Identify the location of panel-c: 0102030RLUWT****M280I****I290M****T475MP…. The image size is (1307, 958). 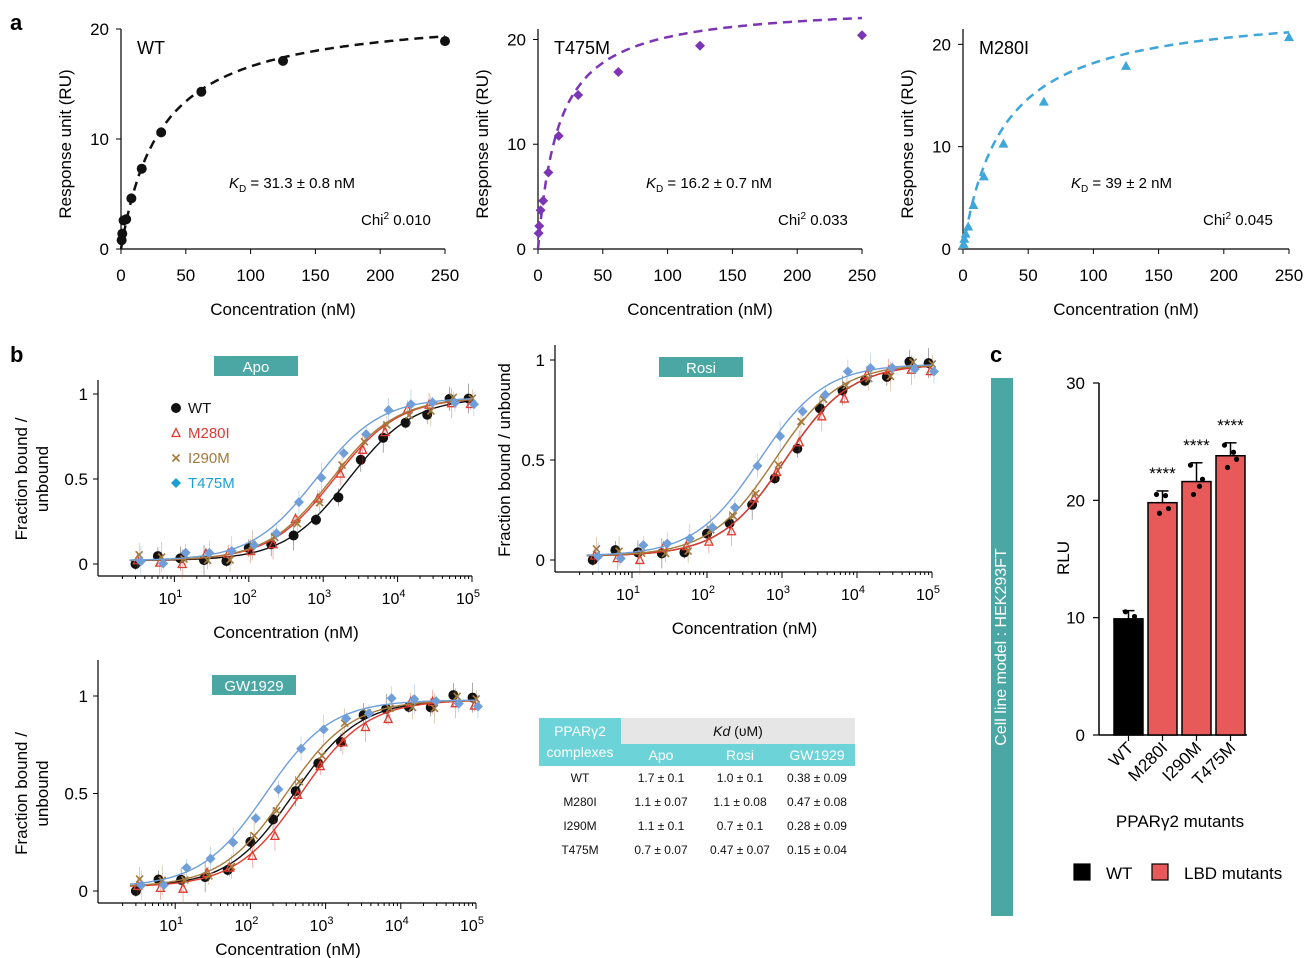
(1168, 628).